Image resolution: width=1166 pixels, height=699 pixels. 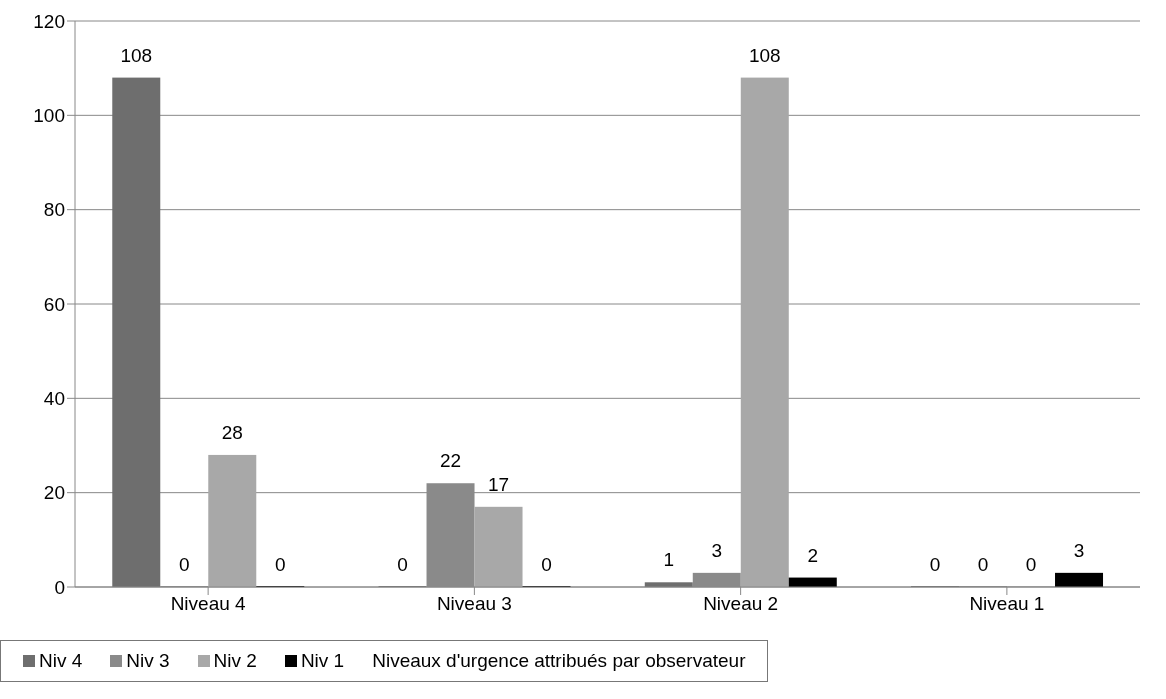 I want to click on data-label: 2, so click(x=813, y=555).